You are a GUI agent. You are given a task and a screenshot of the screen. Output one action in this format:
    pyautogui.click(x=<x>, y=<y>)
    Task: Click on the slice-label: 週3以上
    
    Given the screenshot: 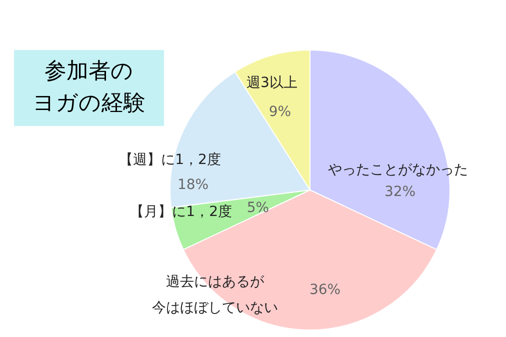 What is the action you would take?
    pyautogui.click(x=272, y=83)
    